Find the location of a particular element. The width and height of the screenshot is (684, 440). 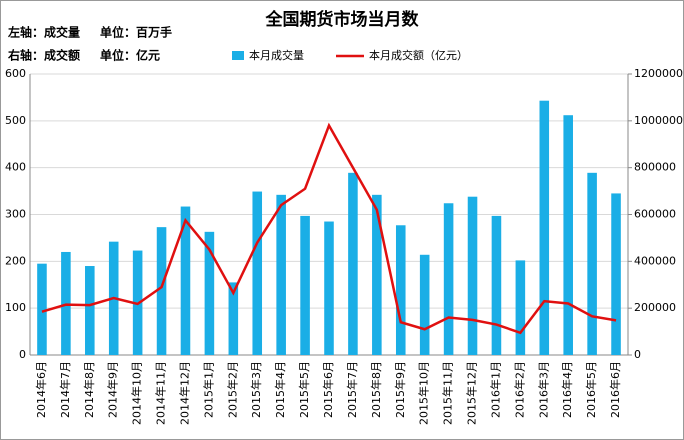

axis-note: 右轴：成交额 is located at coordinates (43, 55).